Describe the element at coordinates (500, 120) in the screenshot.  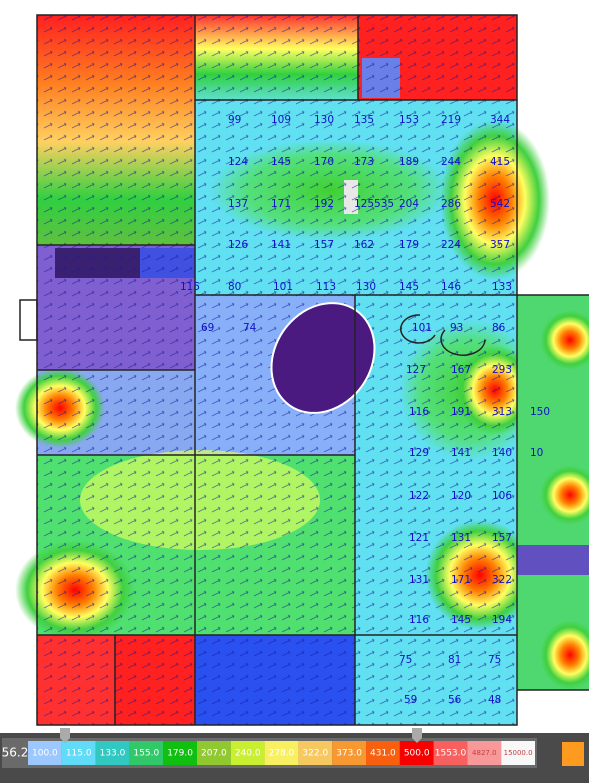
I see `illuminance-value: 344` at that location.